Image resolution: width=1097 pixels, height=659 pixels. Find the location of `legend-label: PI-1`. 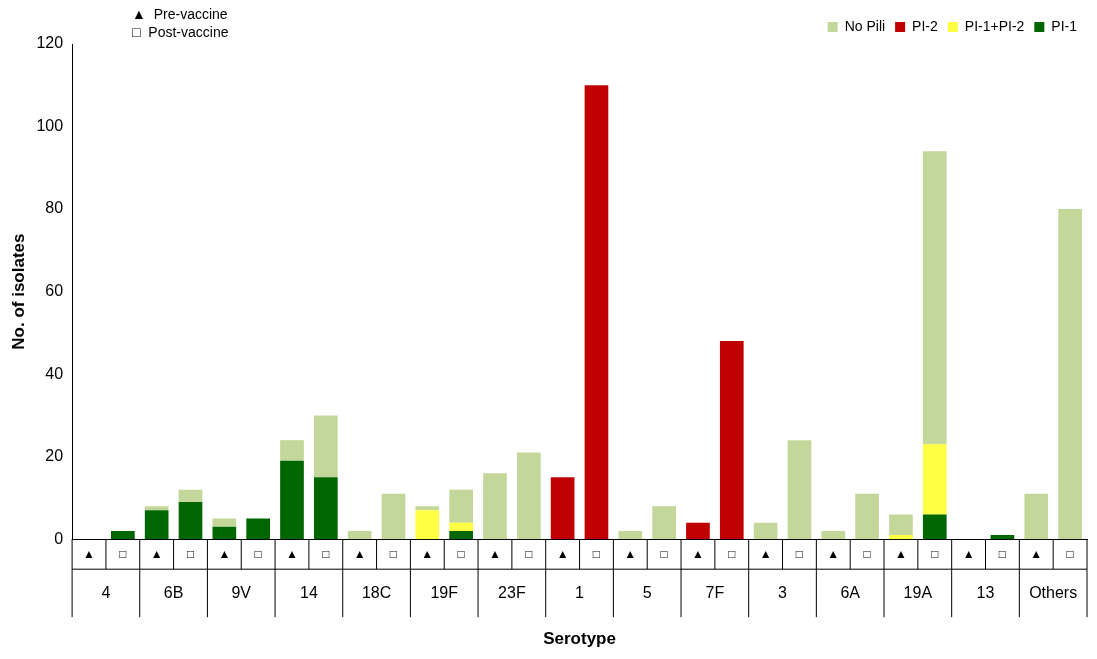

legend-label: PI-1 is located at coordinates (1064, 25).